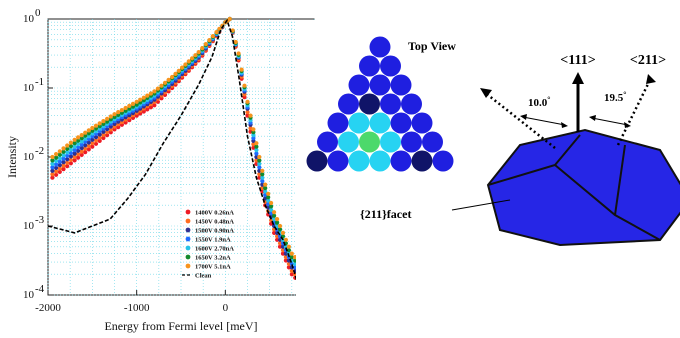 The height and width of the screenshot is (338, 680). What do you see at coordinates (214, 231) in the screenshot?
I see `legend-label: 1500V 0.90nA` at bounding box center [214, 231].